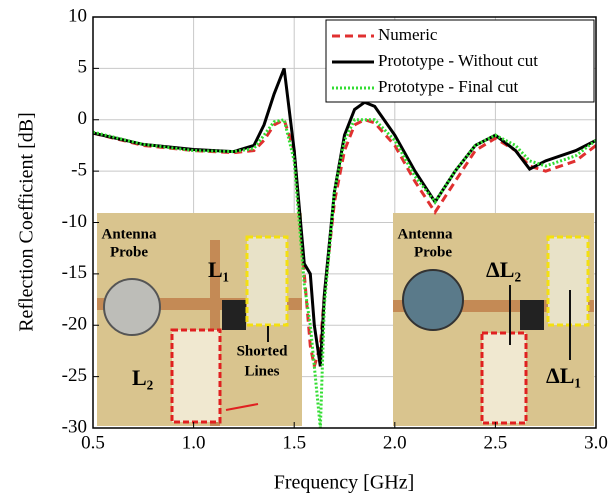 Image resolution: width=609 pixels, height=504 pixels. What do you see at coordinates (344, 483) in the screenshot?
I see `x-axis-label: Frequency [GHz]` at bounding box center [344, 483].